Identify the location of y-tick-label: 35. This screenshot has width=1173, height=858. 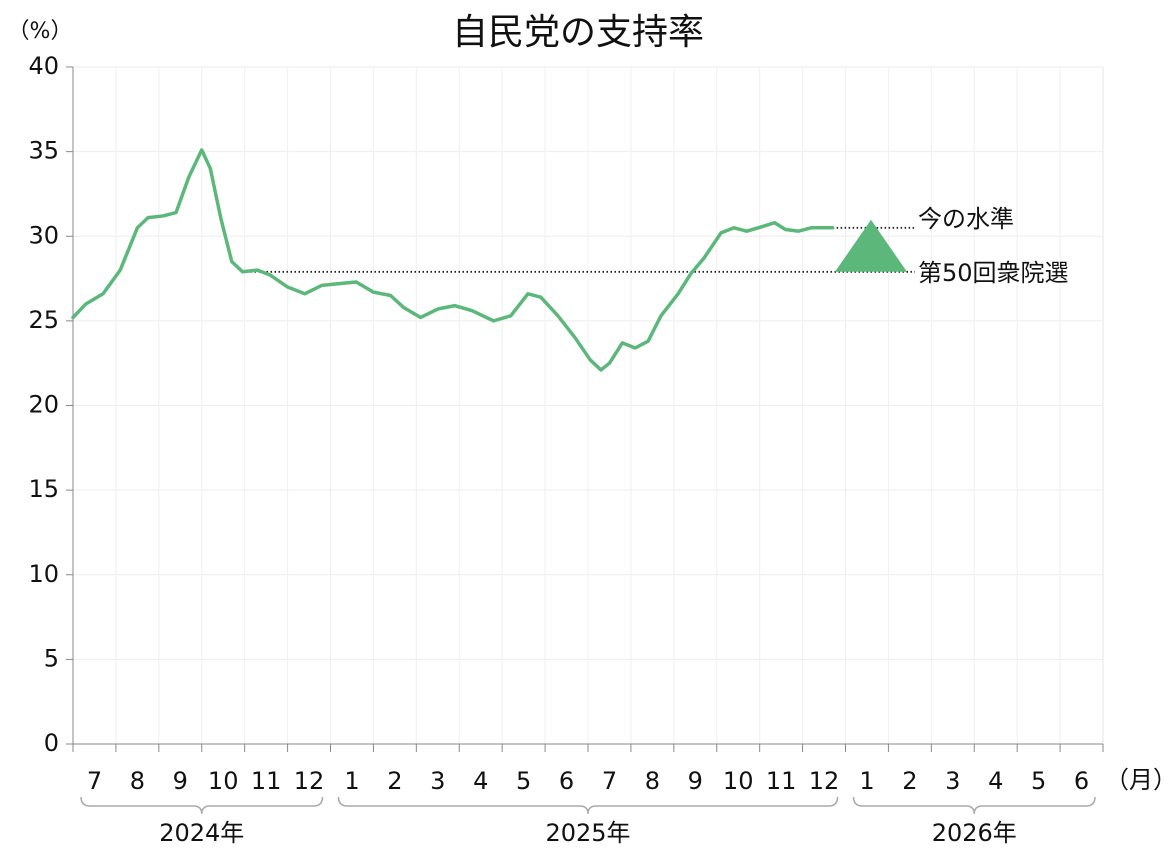
(43, 151).